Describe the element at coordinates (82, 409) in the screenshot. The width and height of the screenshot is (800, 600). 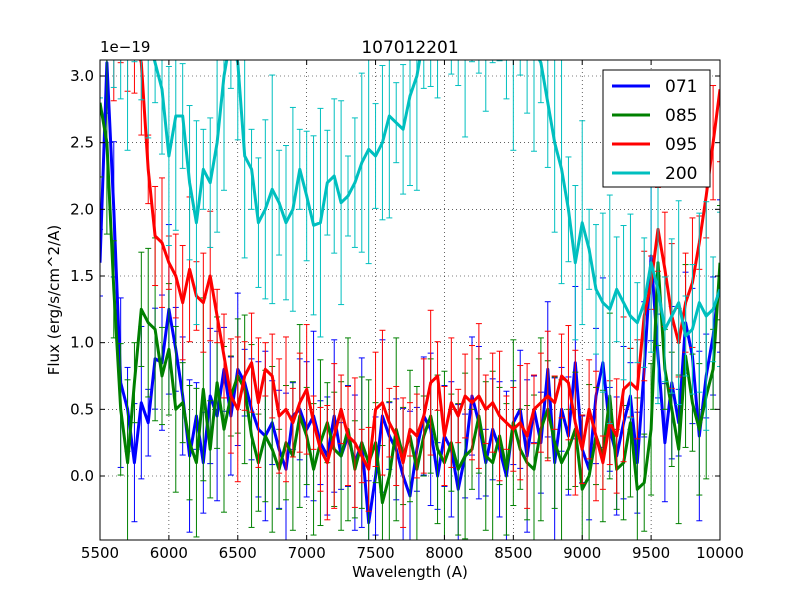
I see `y-tick-label: 0.5` at that location.